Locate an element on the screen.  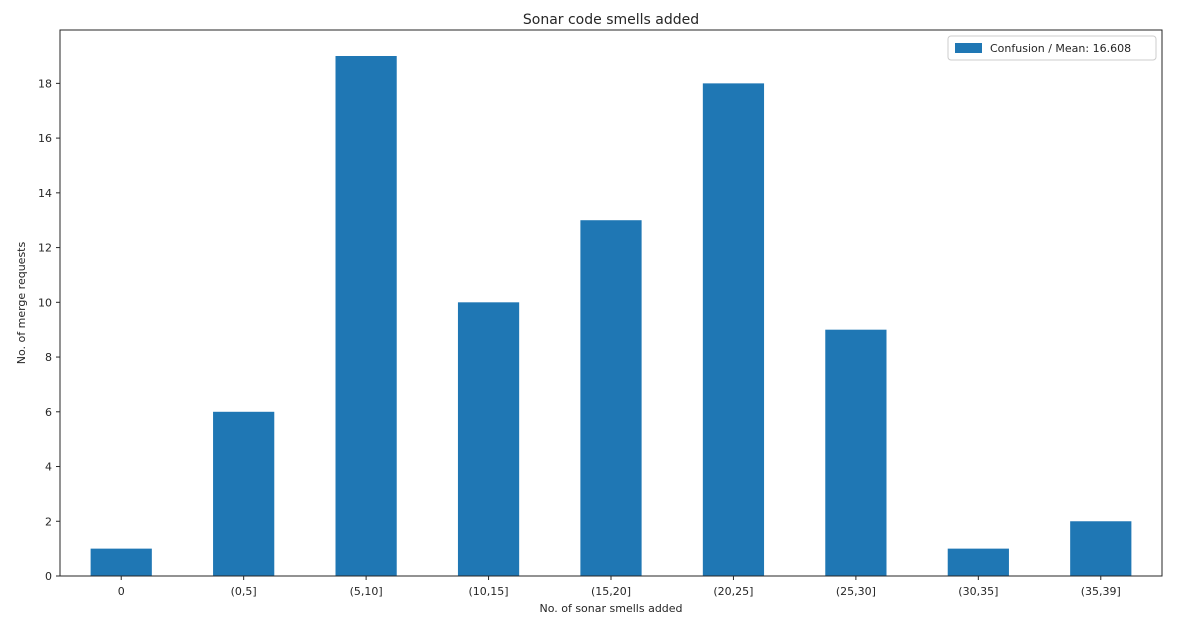
legend-box is located at coordinates (1052, 48).